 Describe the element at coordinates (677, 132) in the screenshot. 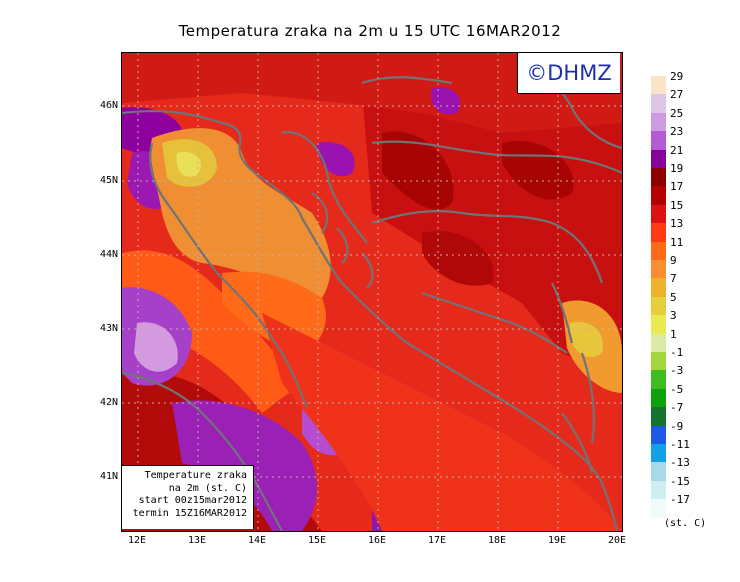

I see `legend-label: 23` at that location.